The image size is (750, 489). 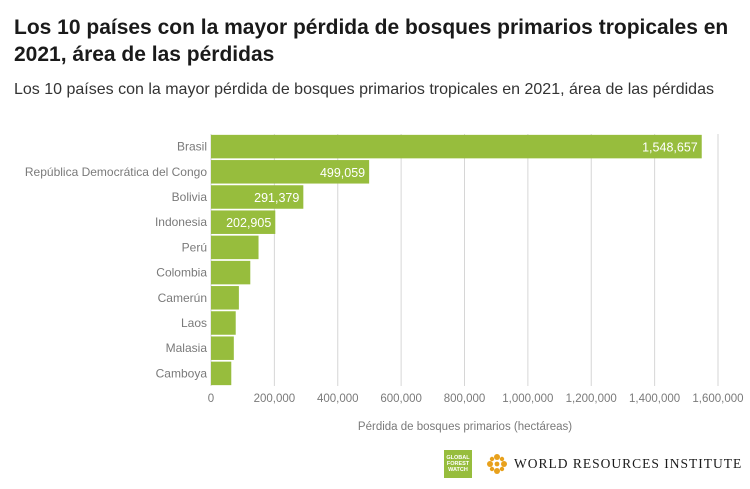 I want to click on gfw-logo-line: WATCH, so click(x=458, y=470).